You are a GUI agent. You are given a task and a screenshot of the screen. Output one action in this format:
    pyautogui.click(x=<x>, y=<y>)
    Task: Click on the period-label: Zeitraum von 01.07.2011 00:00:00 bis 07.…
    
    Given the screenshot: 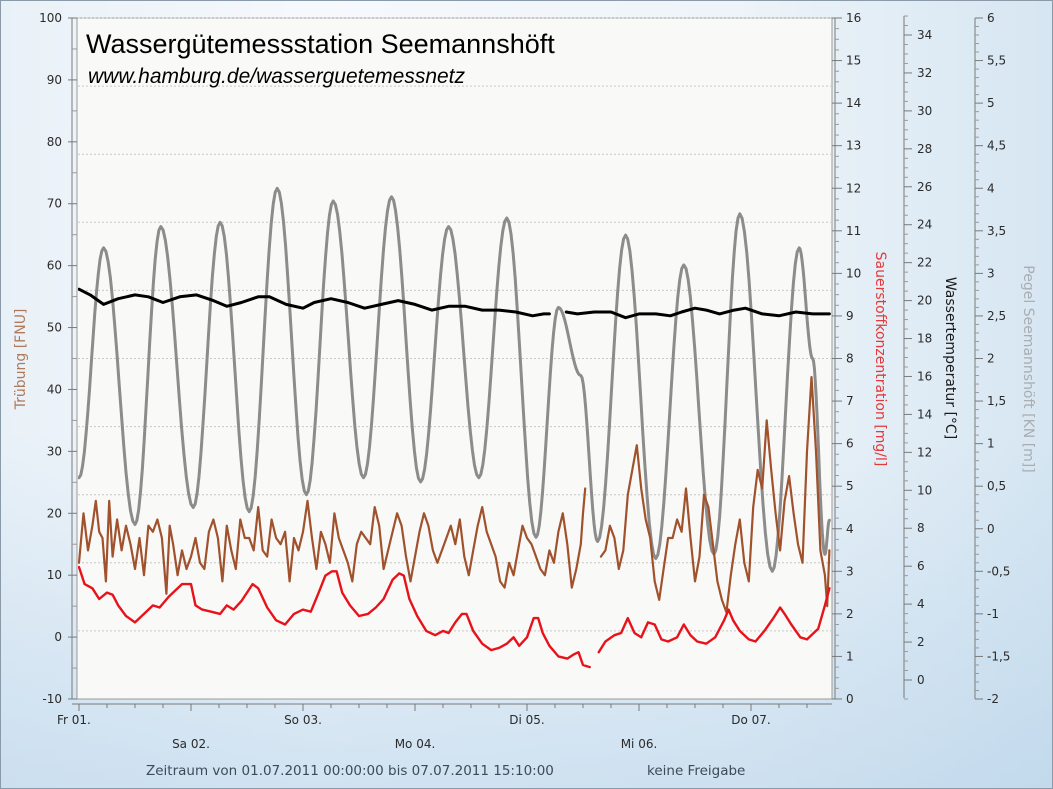 What is the action you would take?
    pyautogui.click(x=350, y=771)
    